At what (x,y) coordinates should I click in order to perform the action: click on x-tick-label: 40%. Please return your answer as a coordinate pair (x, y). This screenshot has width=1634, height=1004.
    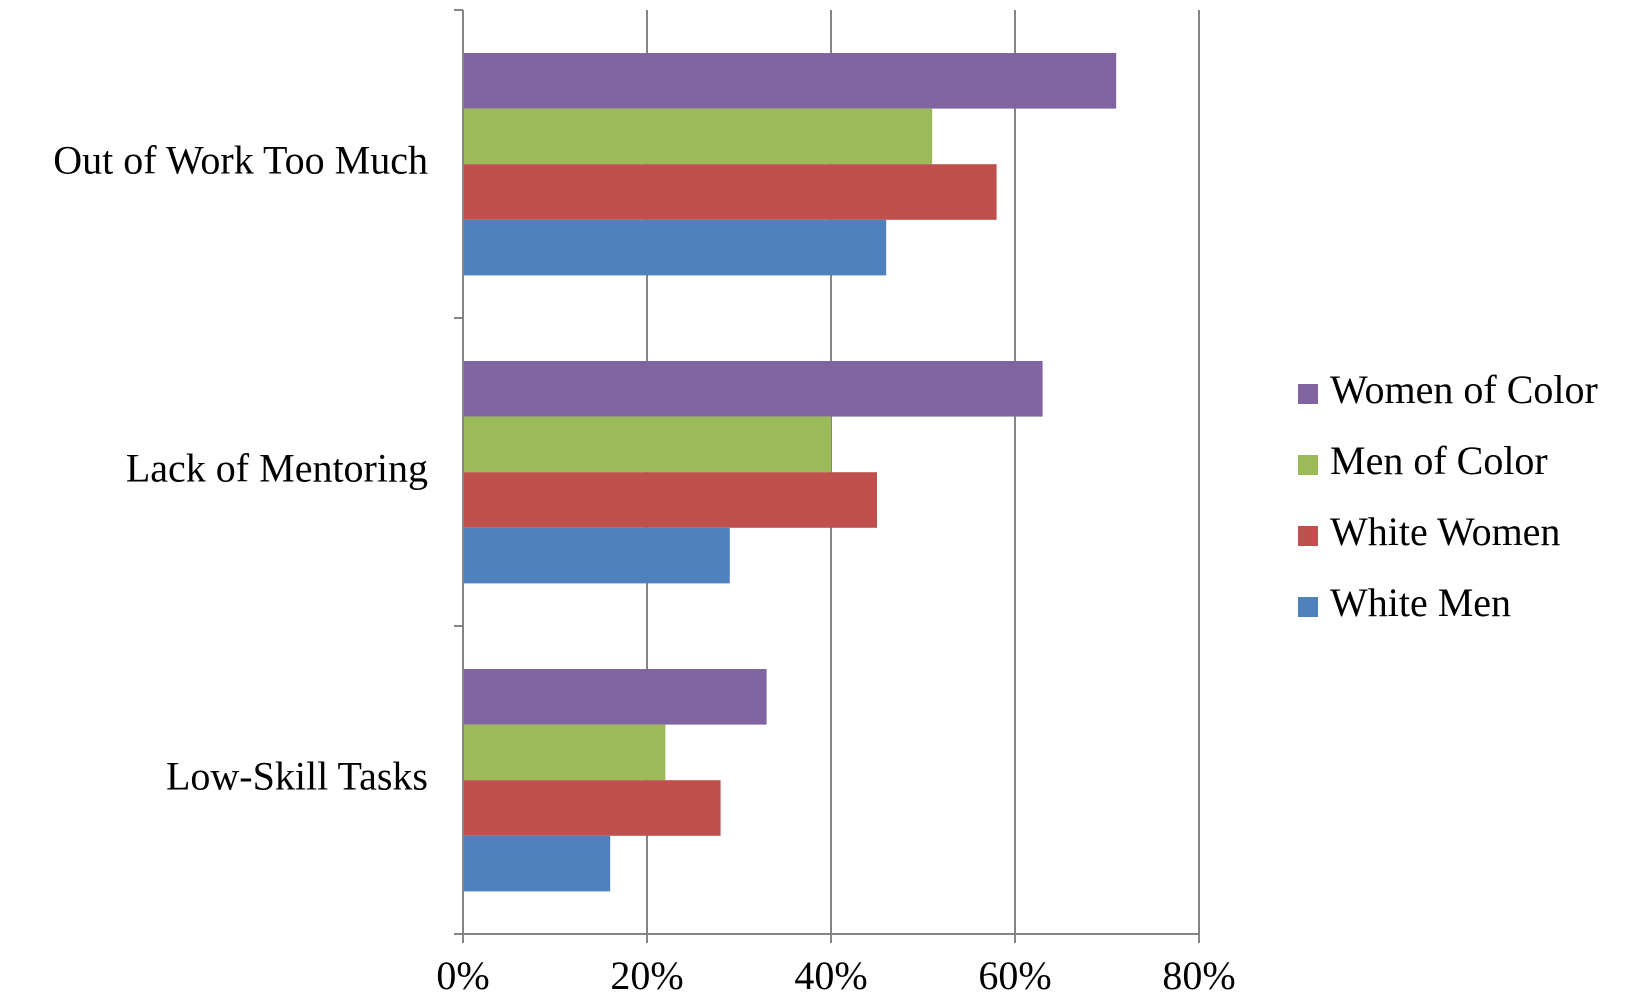
    Looking at the image, I should click on (830, 975).